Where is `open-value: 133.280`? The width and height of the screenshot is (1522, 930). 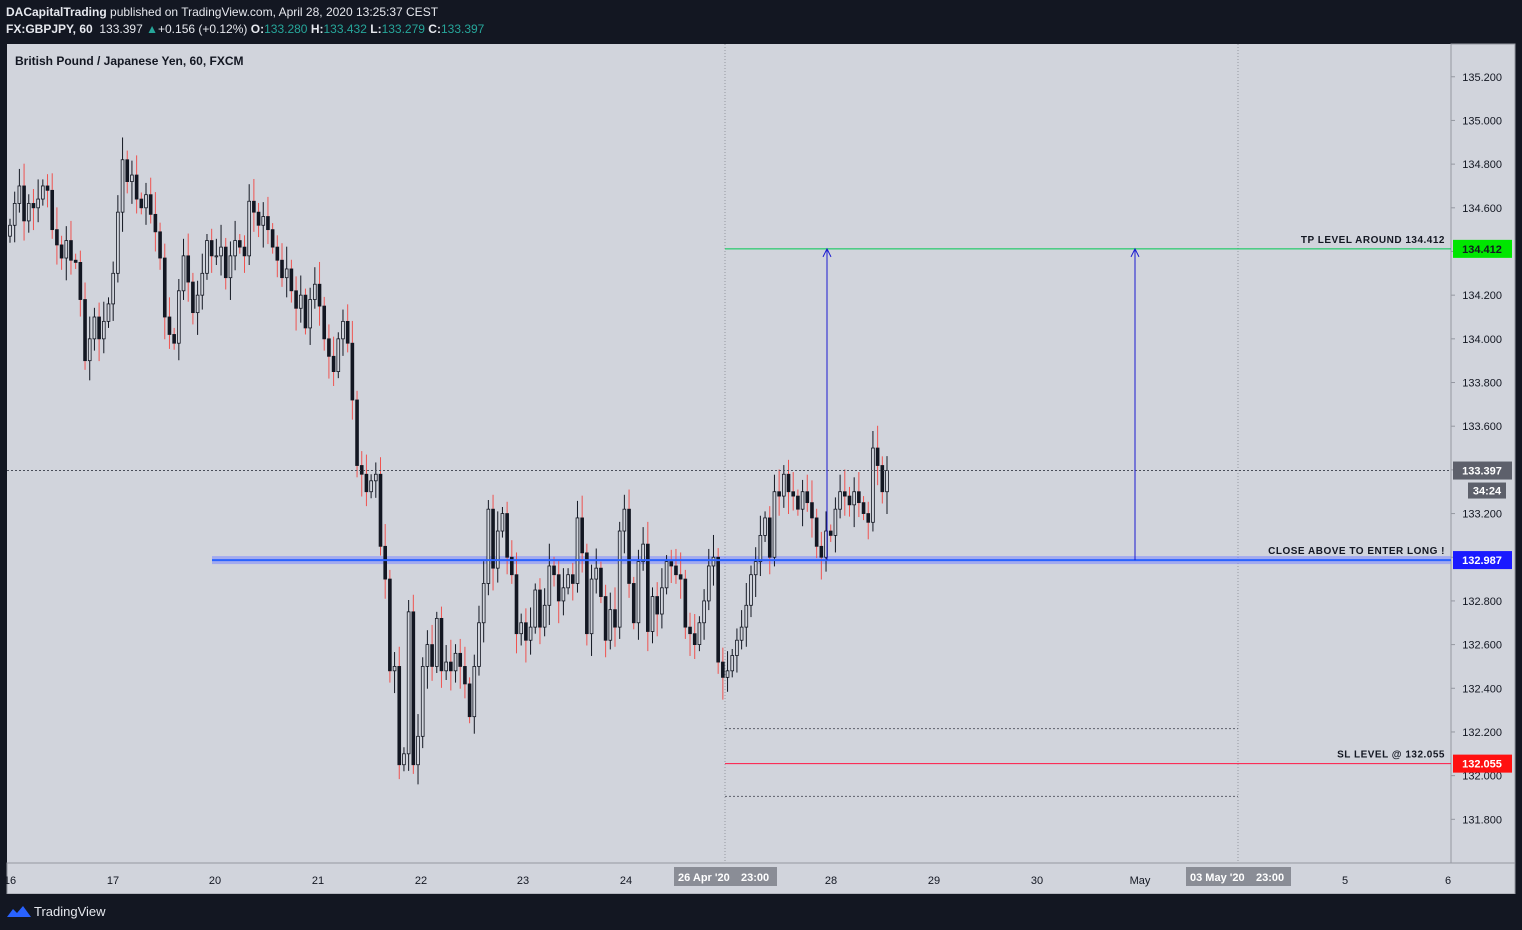
open-value: 133.280 is located at coordinates (286, 29).